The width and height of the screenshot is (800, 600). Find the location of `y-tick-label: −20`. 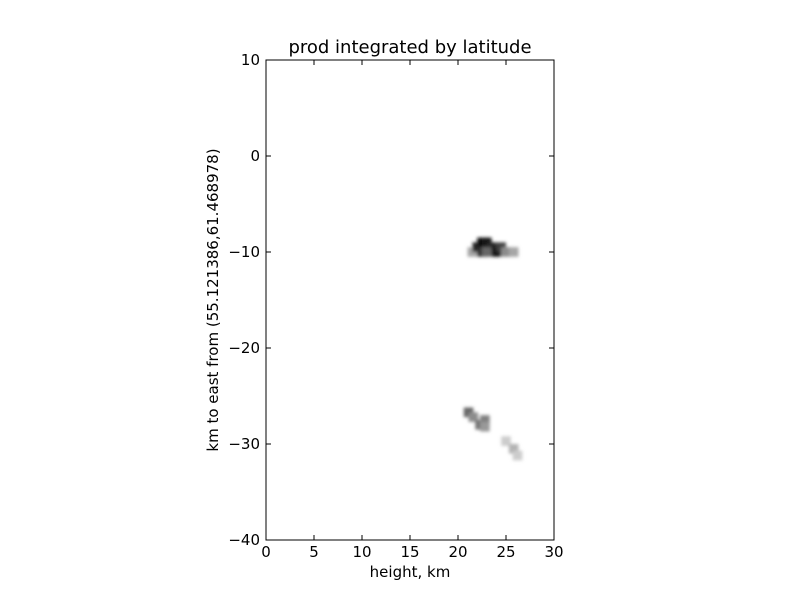

y-tick-label: −20 is located at coordinates (244, 348).